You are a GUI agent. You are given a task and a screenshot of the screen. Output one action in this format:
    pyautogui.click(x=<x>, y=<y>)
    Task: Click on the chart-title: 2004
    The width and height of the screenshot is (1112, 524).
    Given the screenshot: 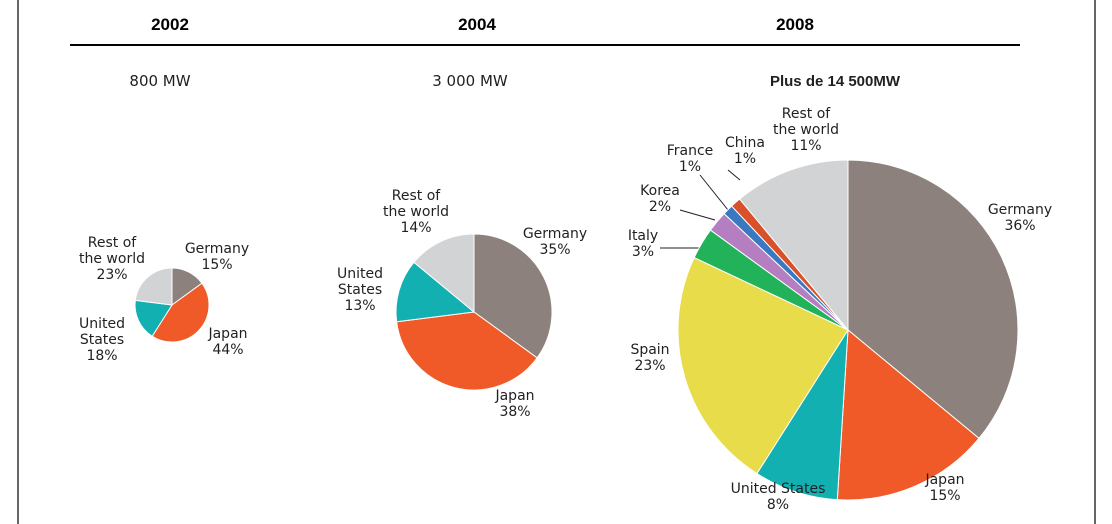 What is the action you would take?
    pyautogui.click(x=477, y=24)
    